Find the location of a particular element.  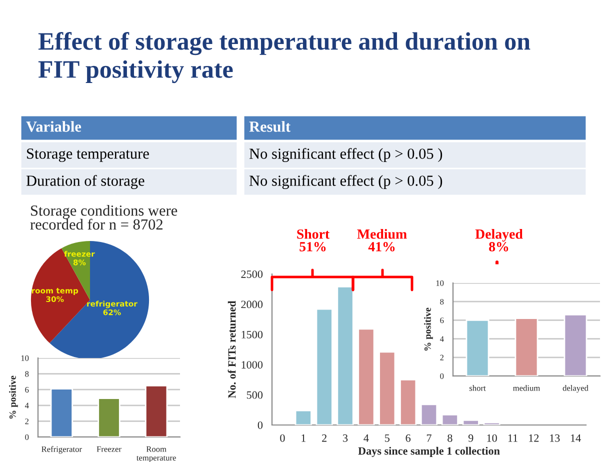

x-tick-label: 1 is located at coordinates (304, 438).